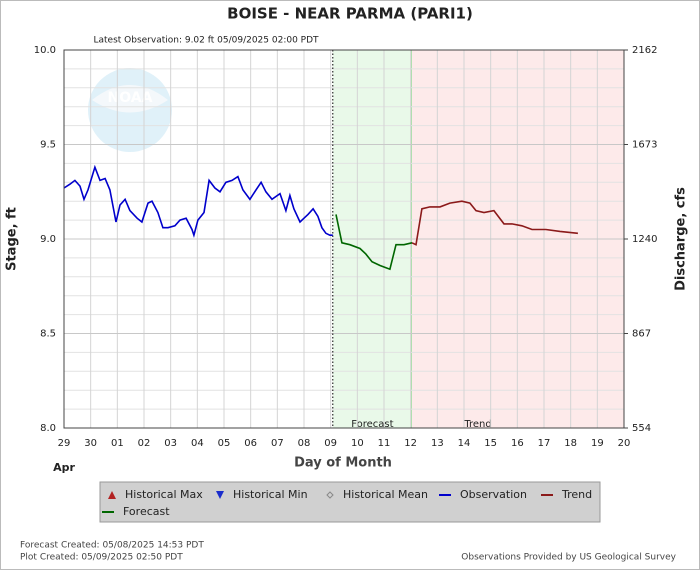  Describe the element at coordinates (570, 443) in the screenshot. I see `x-tick-label: 18` at that location.